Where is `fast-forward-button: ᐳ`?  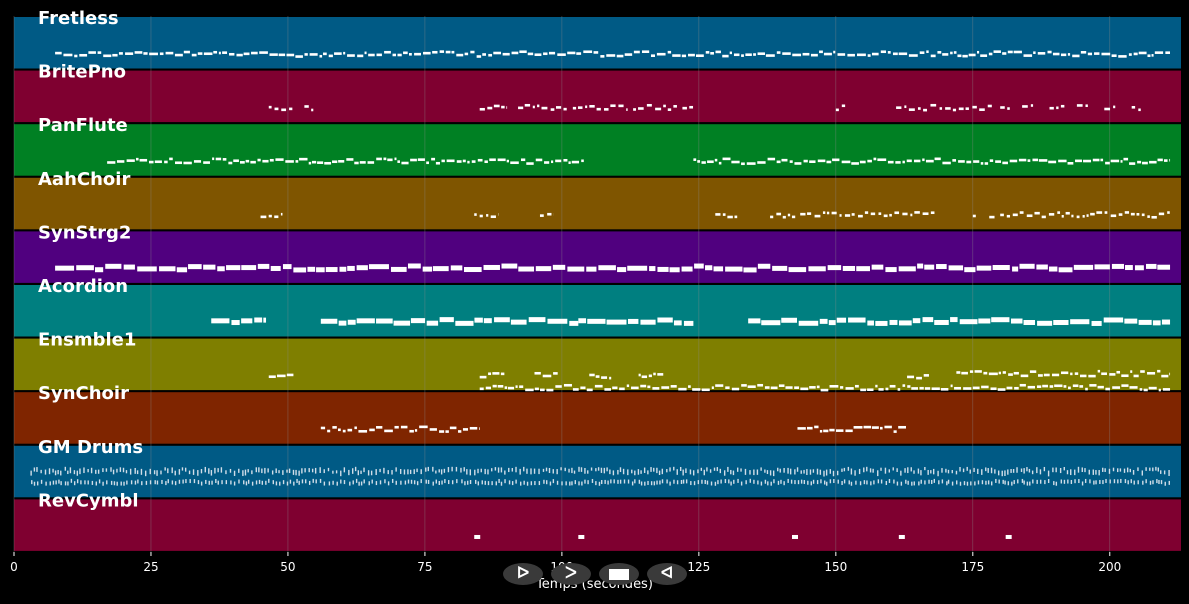
fast-forward-button: ᐳ is located at coordinates (571, 574).